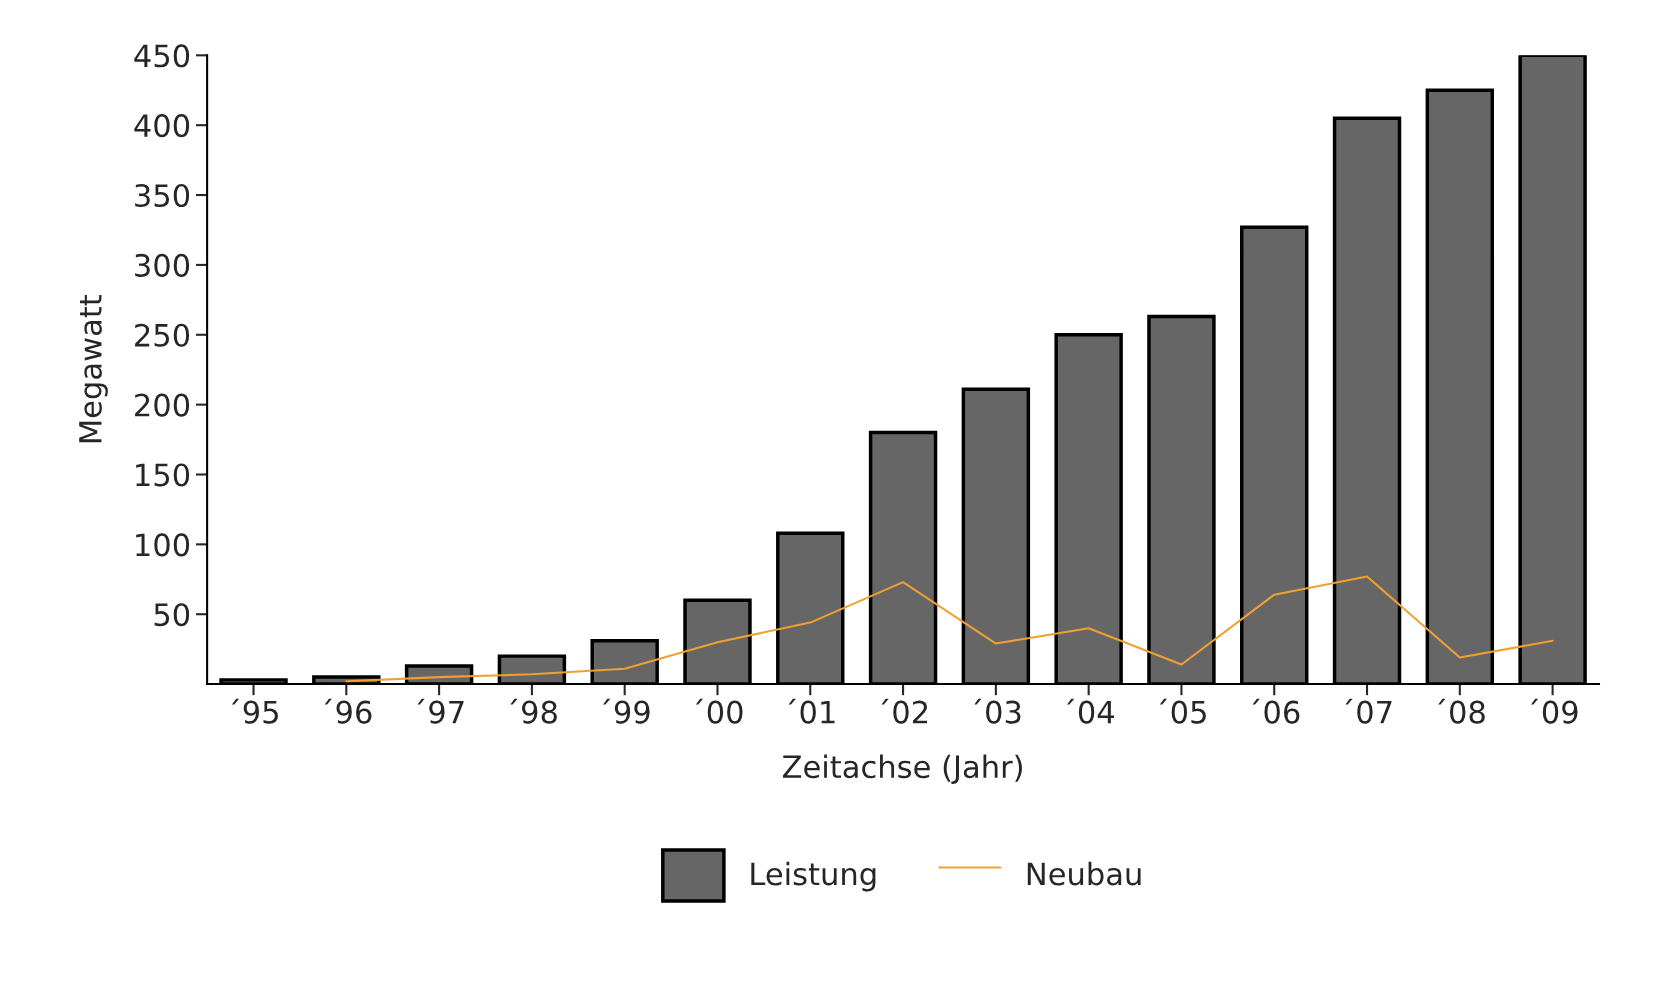 This screenshot has height=1006, width=1657. What do you see at coordinates (254, 711) in the screenshot?
I see `x-tick-label: ´95` at bounding box center [254, 711].